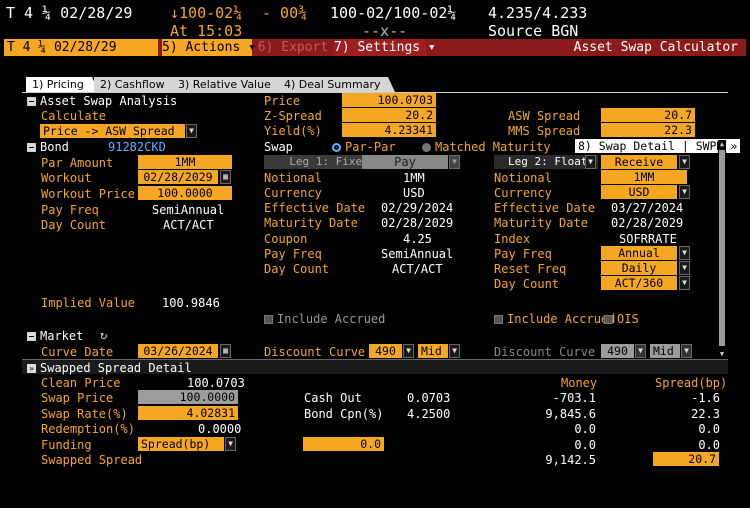 This screenshot has width=750, height=508. I want to click on leg2-payfreq-label: Pay Freq, so click(523, 254).